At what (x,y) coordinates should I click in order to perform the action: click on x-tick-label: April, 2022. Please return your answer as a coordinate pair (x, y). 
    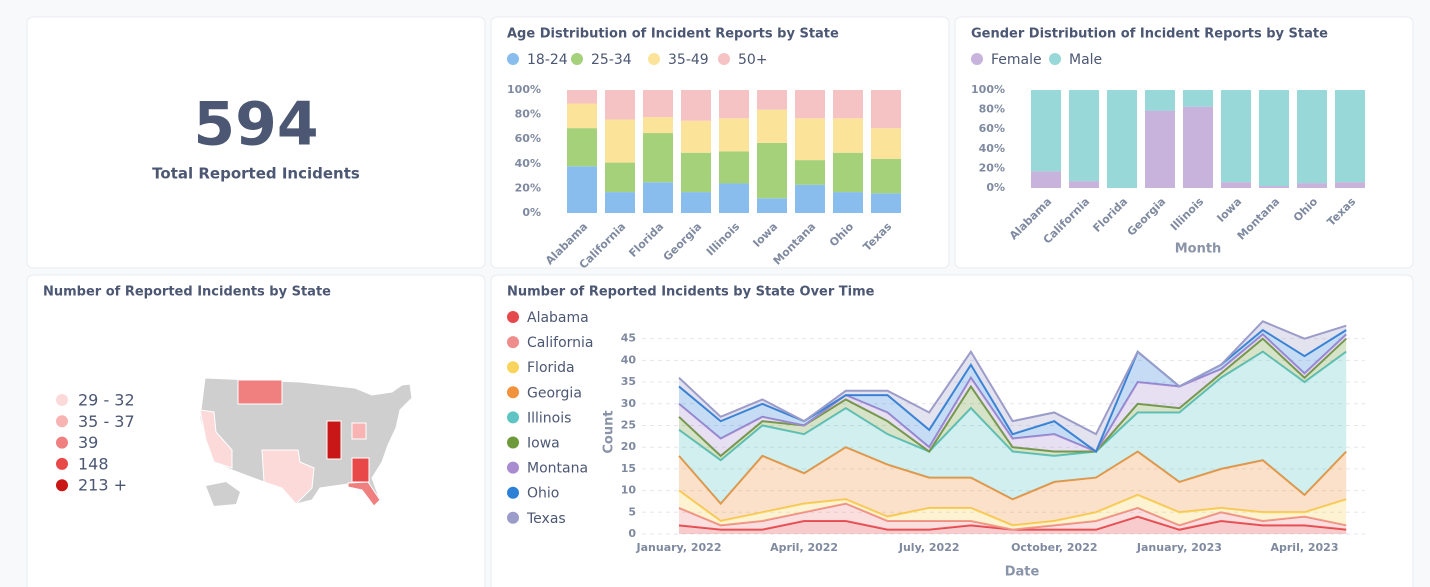
    Looking at the image, I should click on (804, 547).